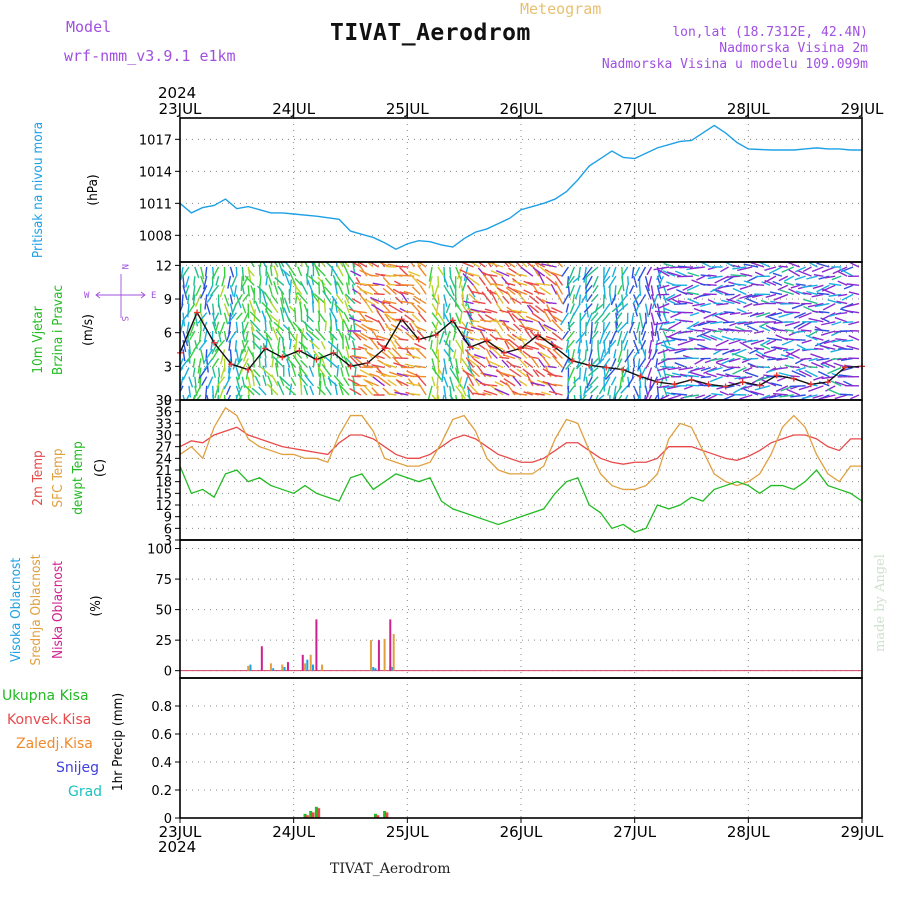  What do you see at coordinates (155, 204) in the screenshot?
I see `y-tick-label: 1011` at bounding box center [155, 204].